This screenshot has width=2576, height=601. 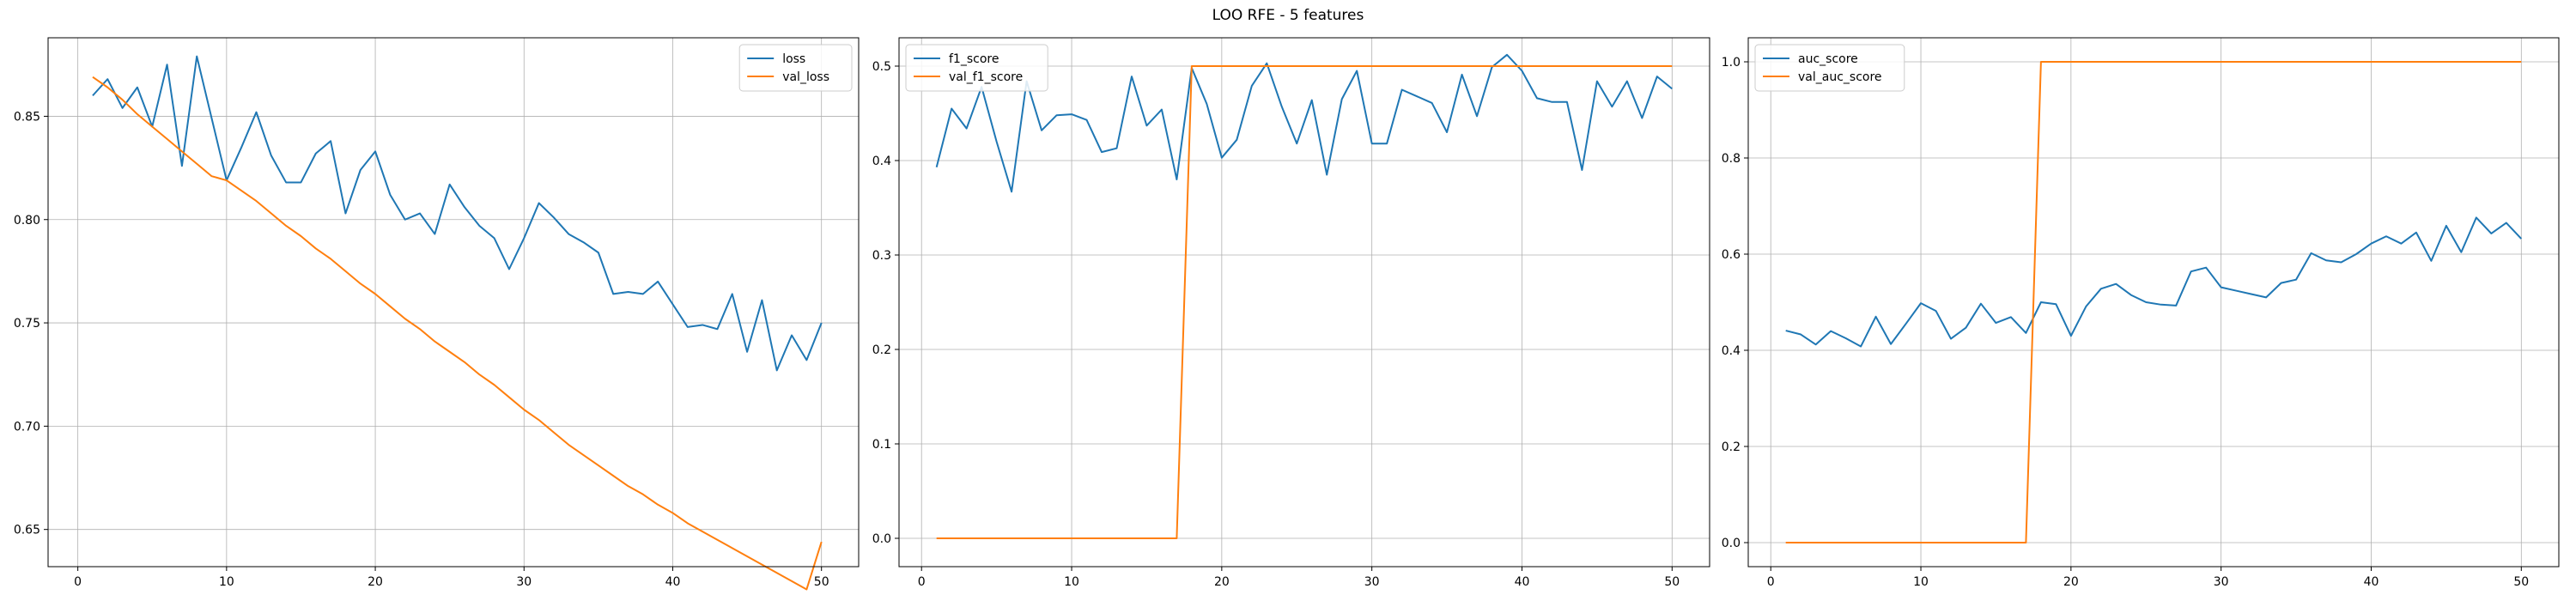 What do you see at coordinates (27, 530) in the screenshot?
I see `y-tick-label: 0.65` at bounding box center [27, 530].